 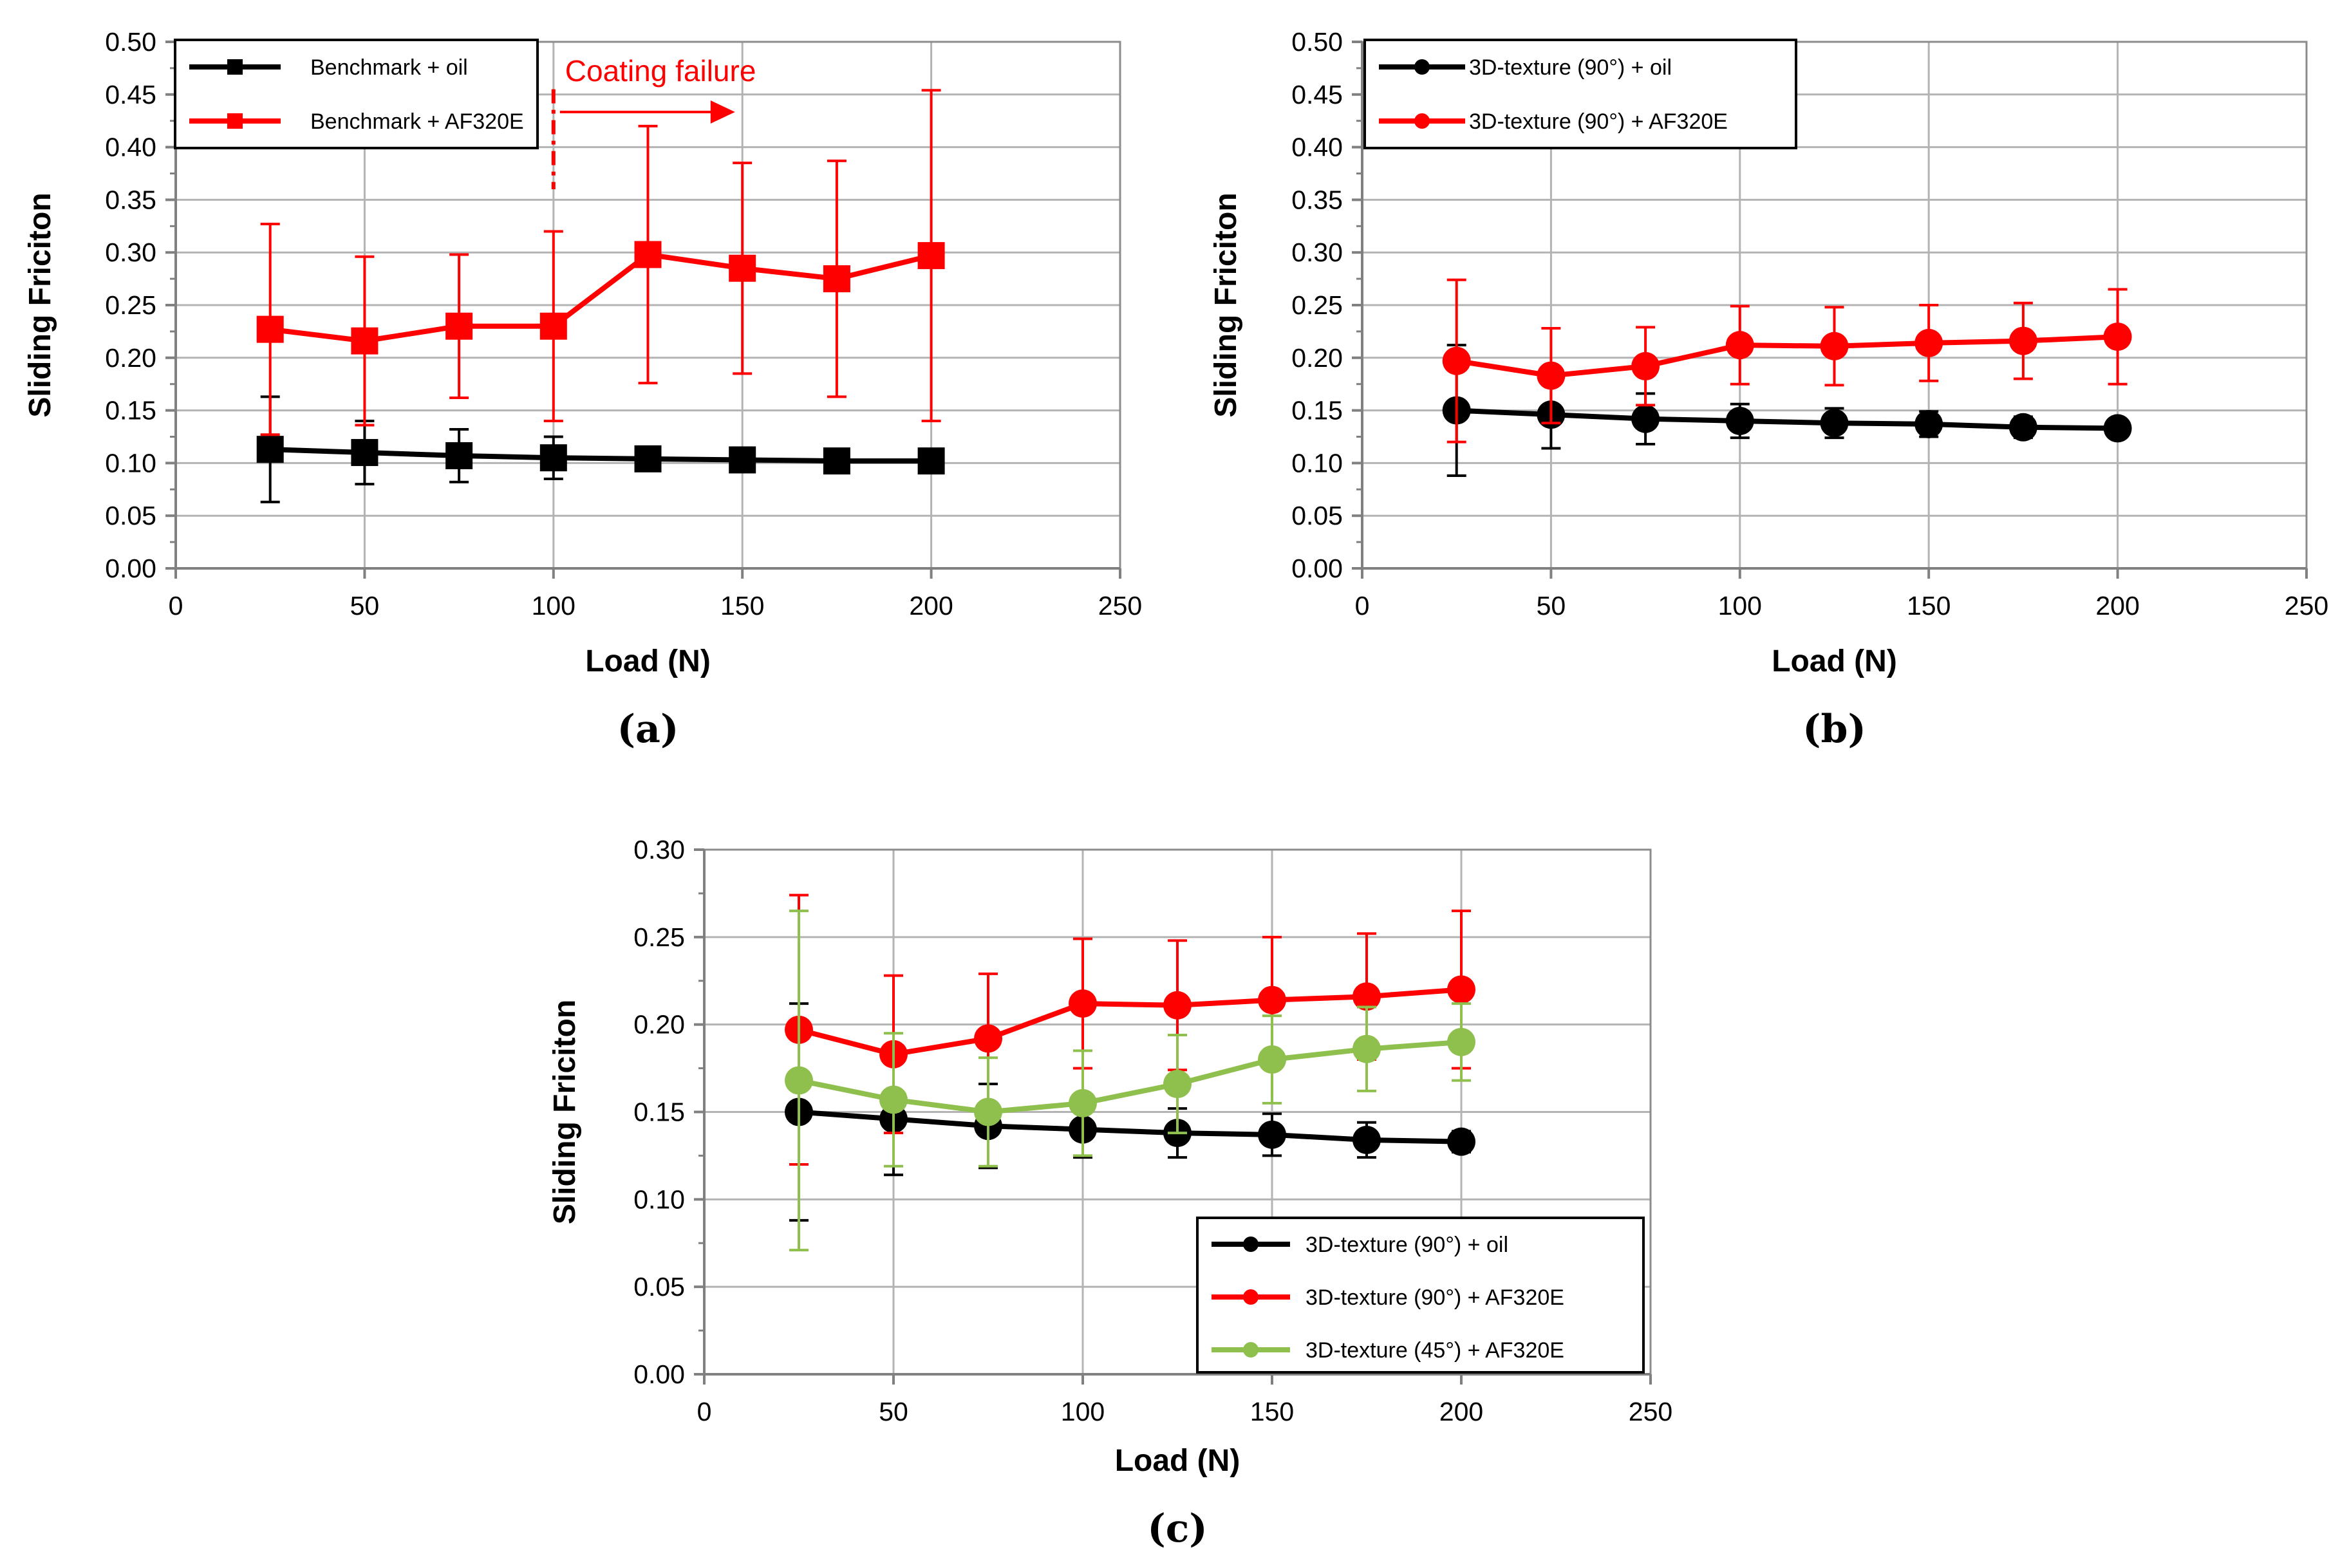 What do you see at coordinates (1407, 1245) in the screenshot?
I see `legend-entry-label: 3D-texture (90°) + oil` at bounding box center [1407, 1245].